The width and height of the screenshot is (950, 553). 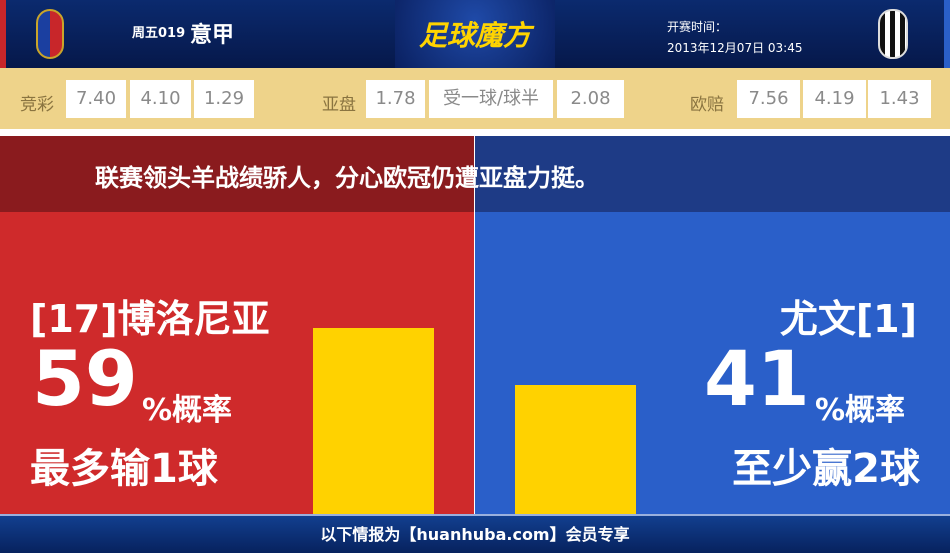 I want to click on logo-background, so click(x=475, y=34).